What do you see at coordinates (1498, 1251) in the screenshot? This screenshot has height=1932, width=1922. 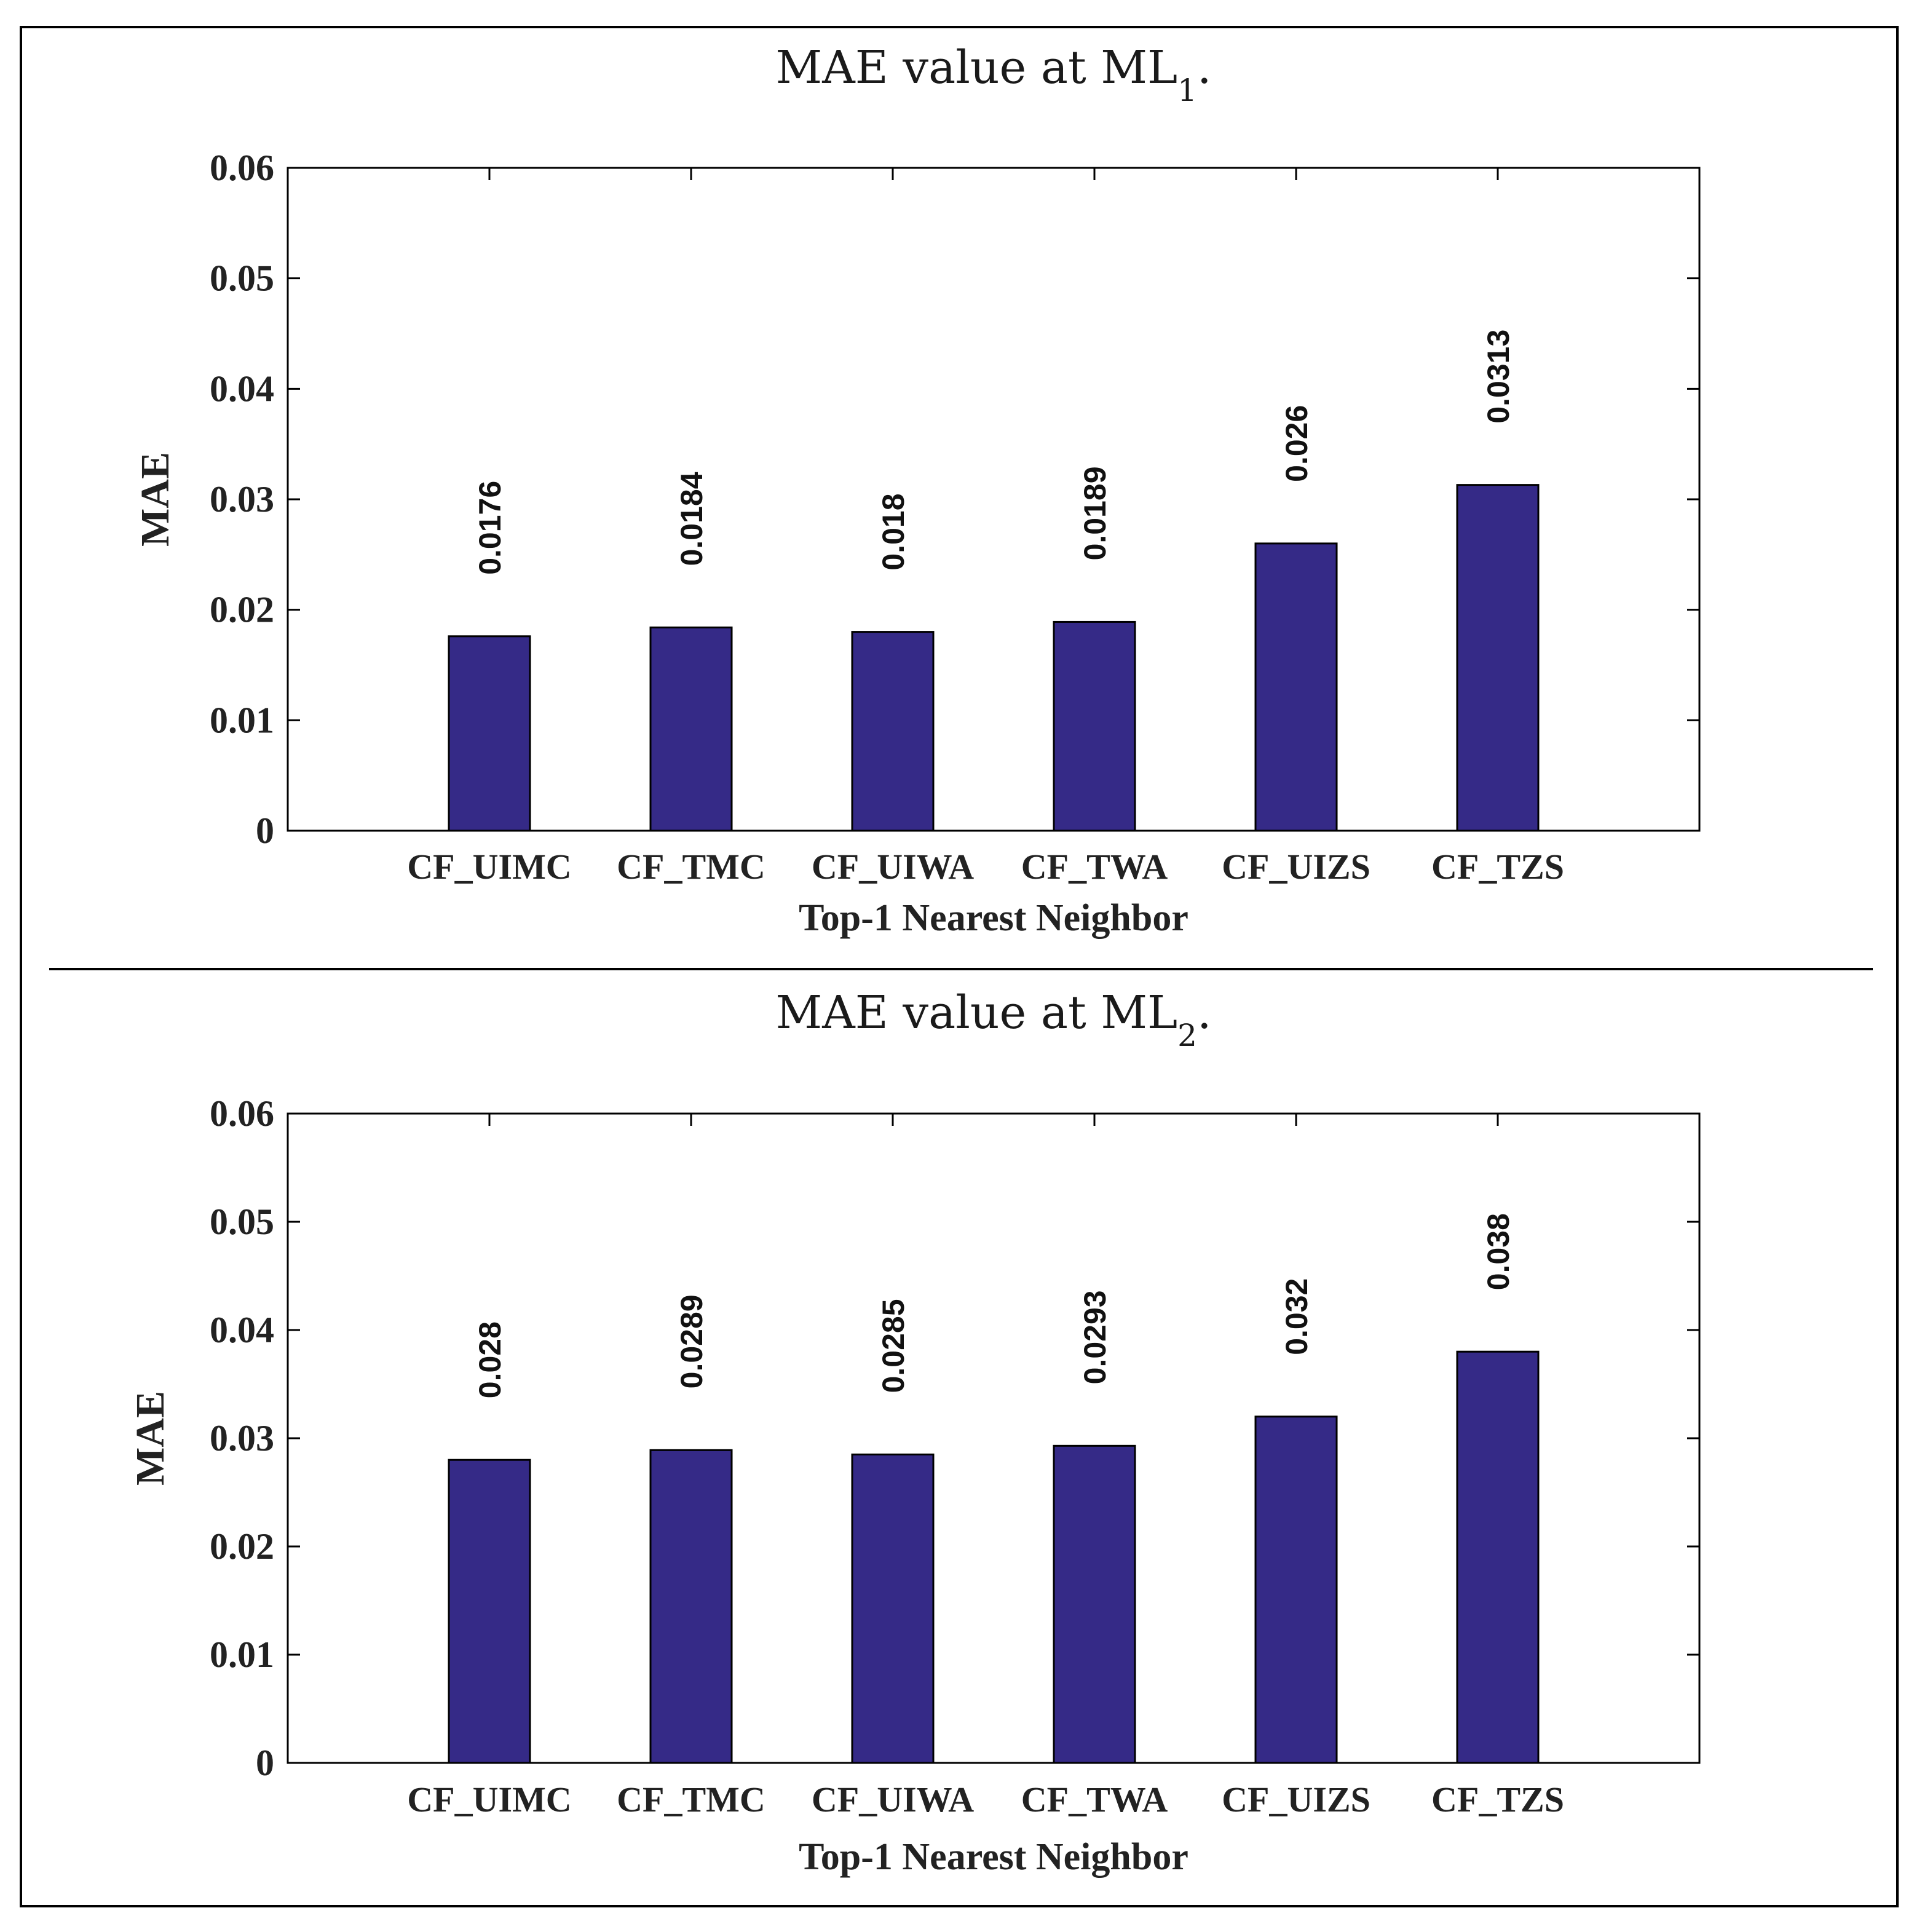 I see `bar-data-label: 0.038` at bounding box center [1498, 1251].